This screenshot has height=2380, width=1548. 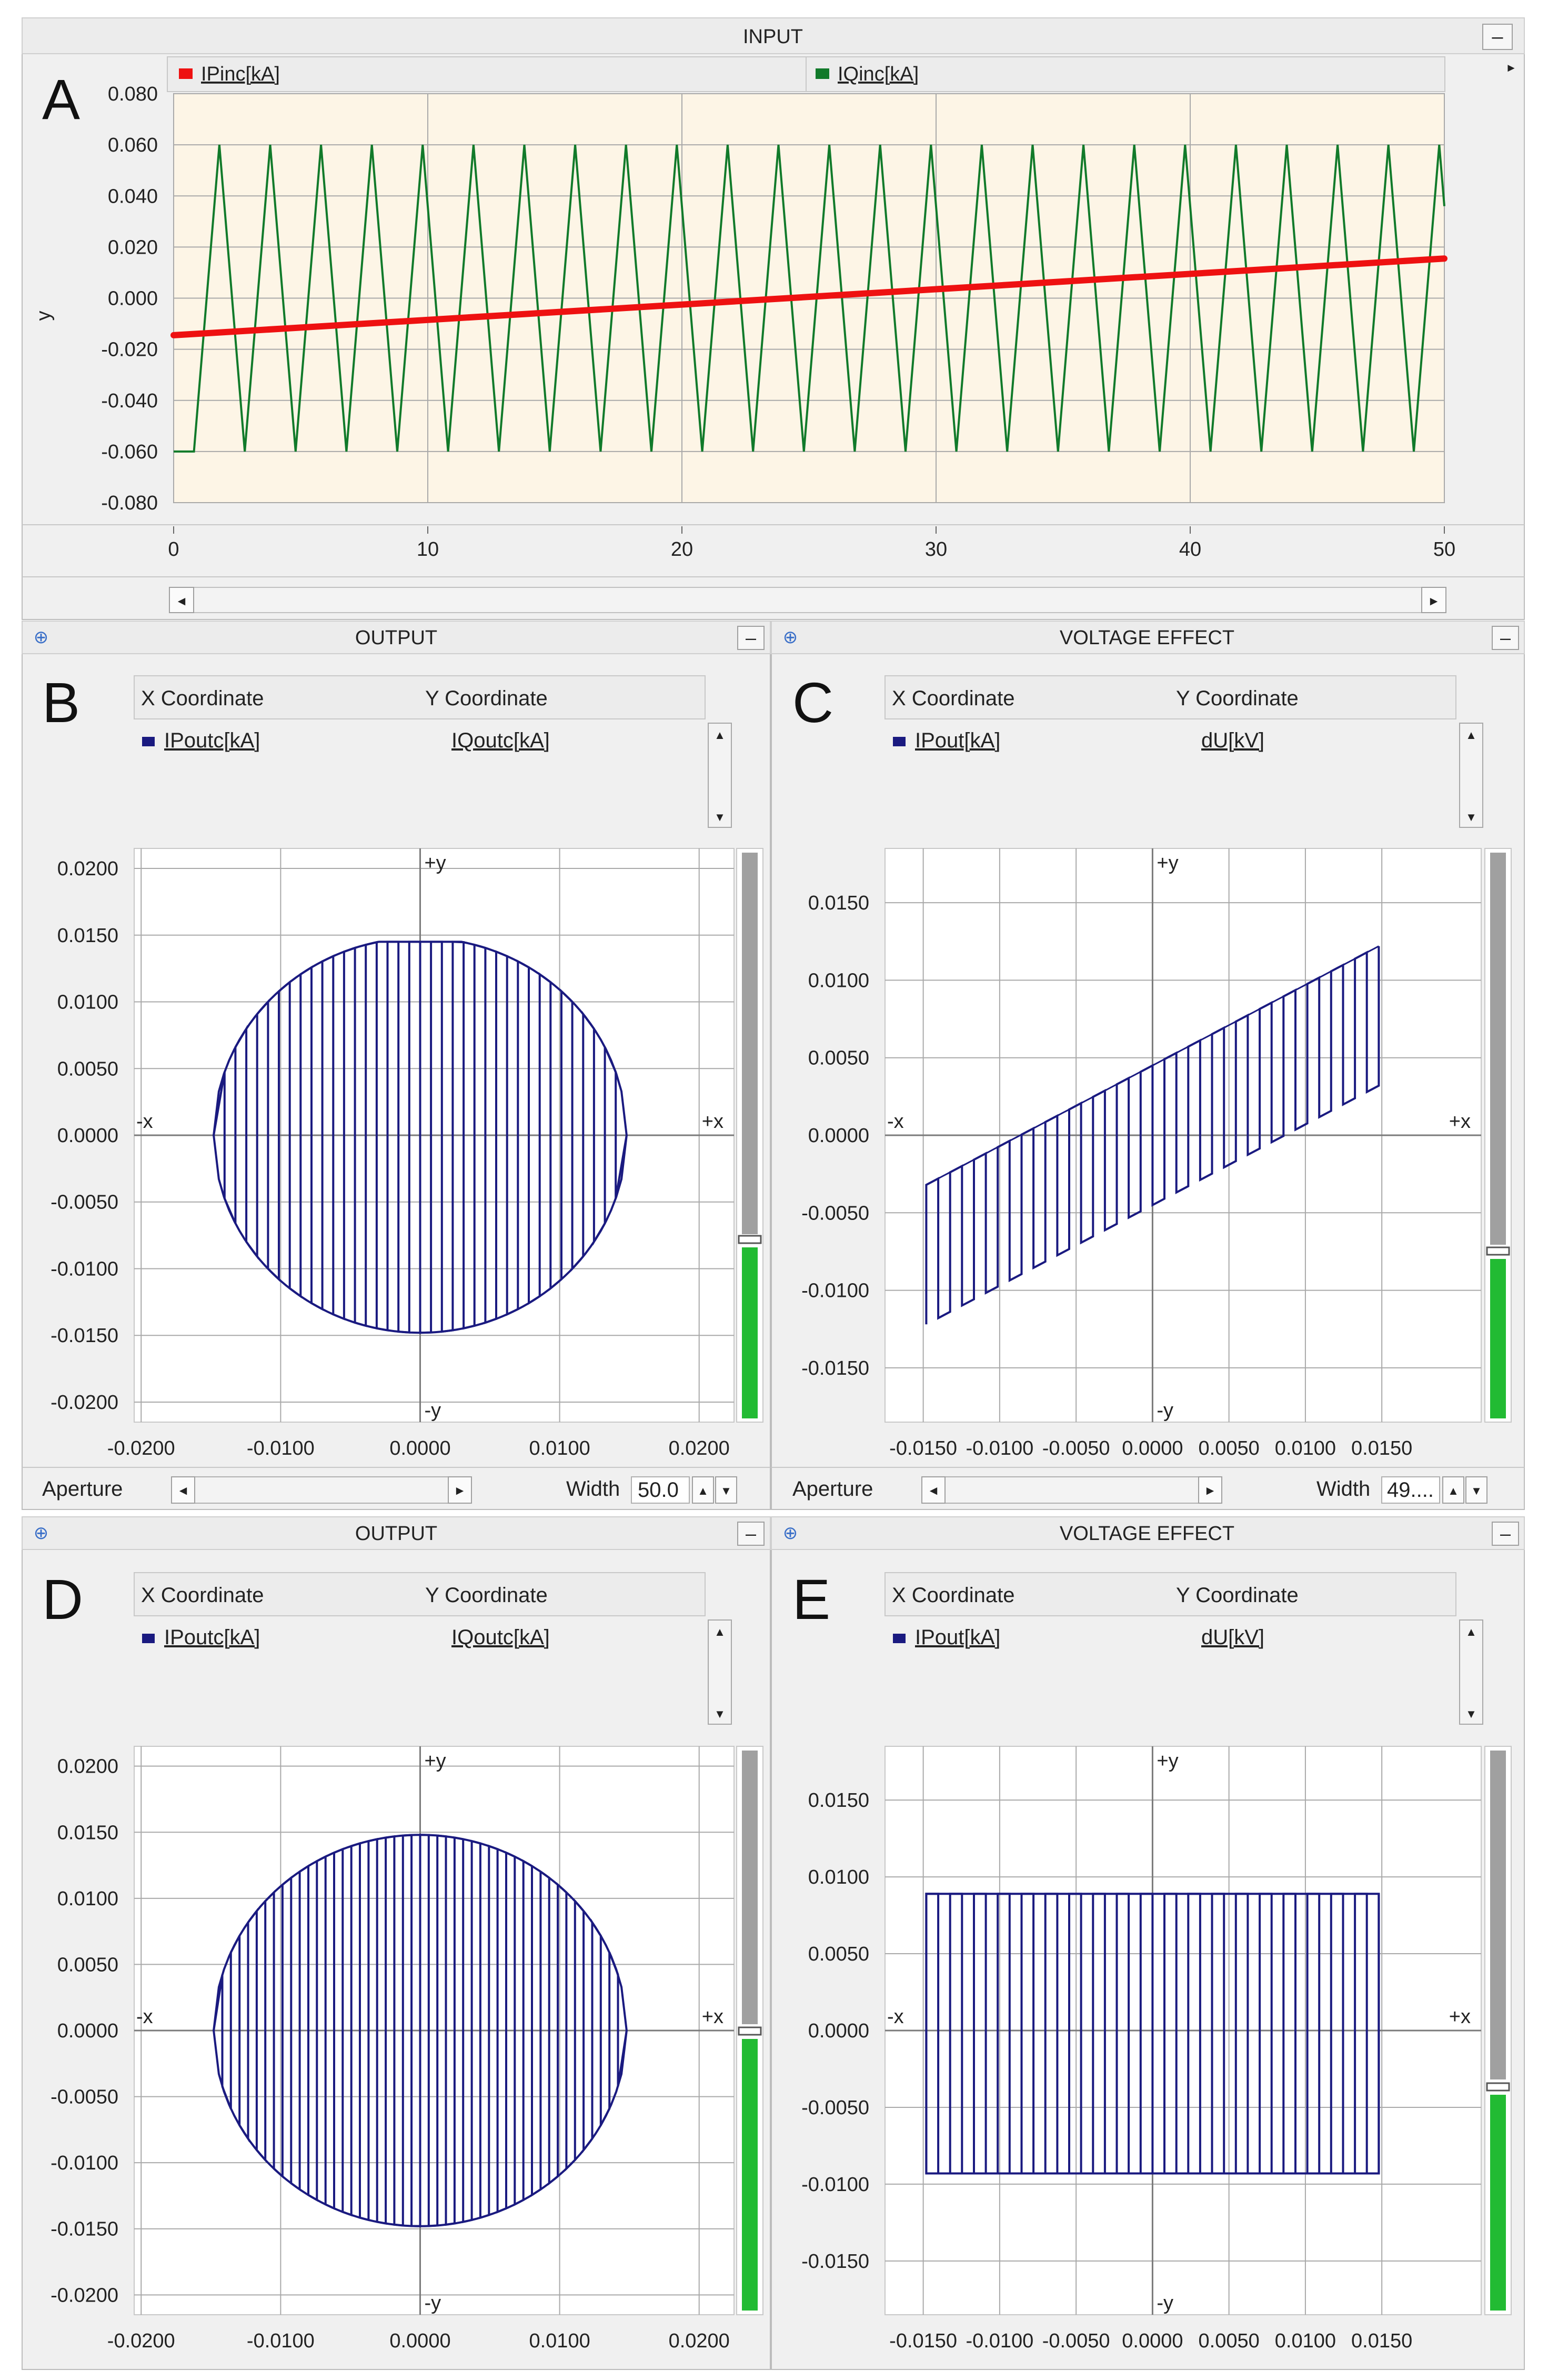 What do you see at coordinates (720, 1714) in the screenshot?
I see `panel-d-list-down-icon: ▼` at bounding box center [720, 1714].